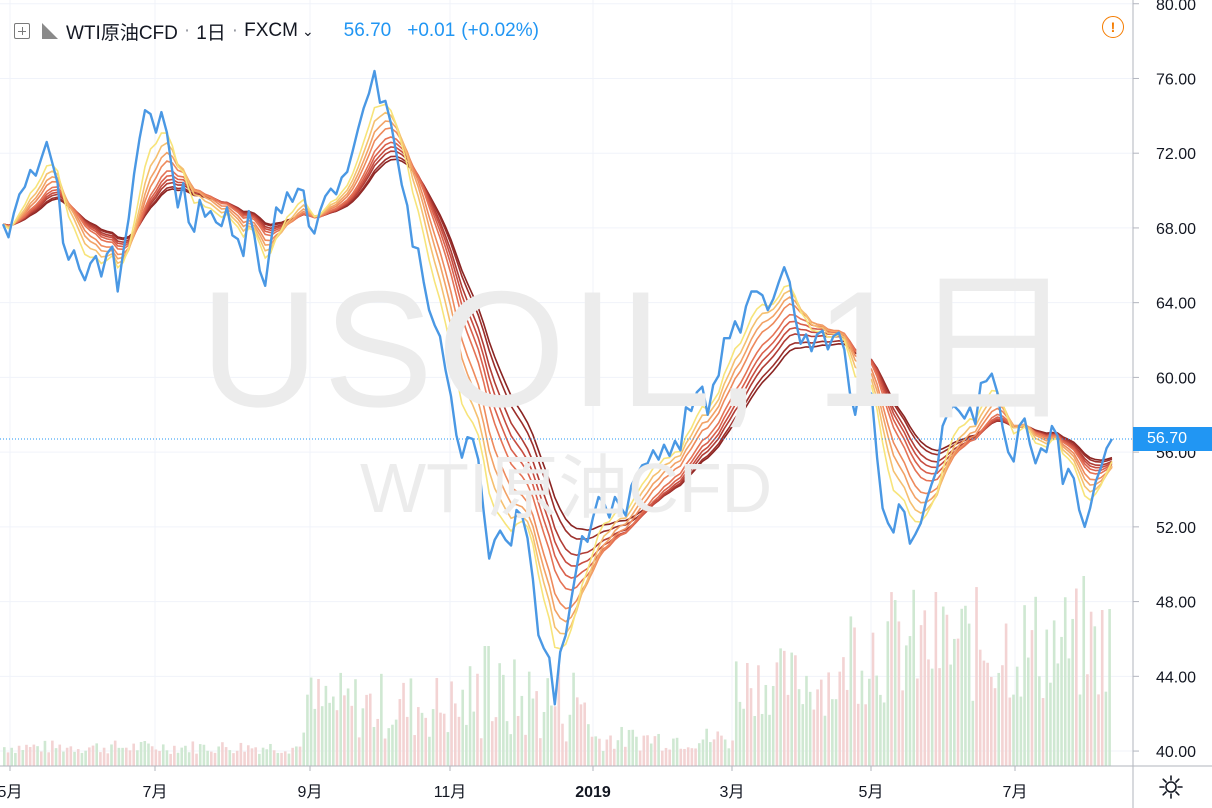 This screenshot has height=808, width=1212. Describe the element at coordinates (367, 30) in the screenshot. I see `legend-last-price: 56.70` at that location.